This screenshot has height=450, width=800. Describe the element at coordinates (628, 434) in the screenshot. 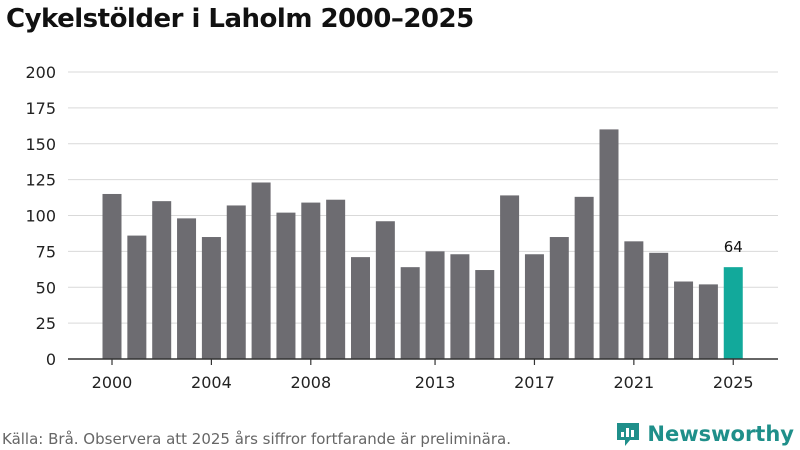

I see `newsworthy-logo-icon` at that location.